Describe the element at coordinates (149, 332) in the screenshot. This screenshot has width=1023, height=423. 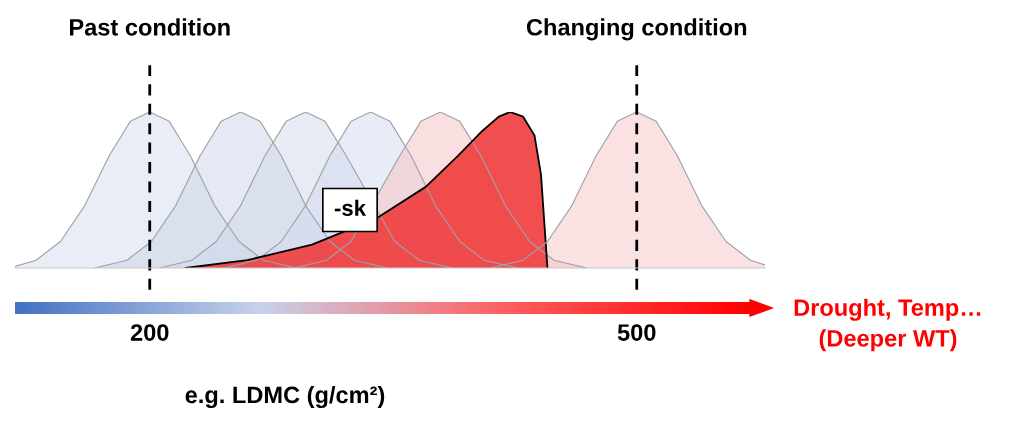
I see `x-tick-label: 200` at that location.